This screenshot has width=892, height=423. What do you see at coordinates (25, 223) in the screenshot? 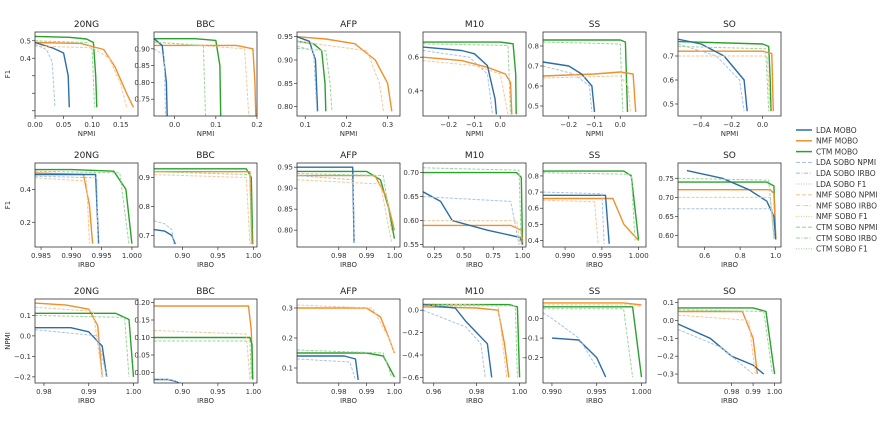
I see `y-tick-label: 0.2` at bounding box center [25, 223].